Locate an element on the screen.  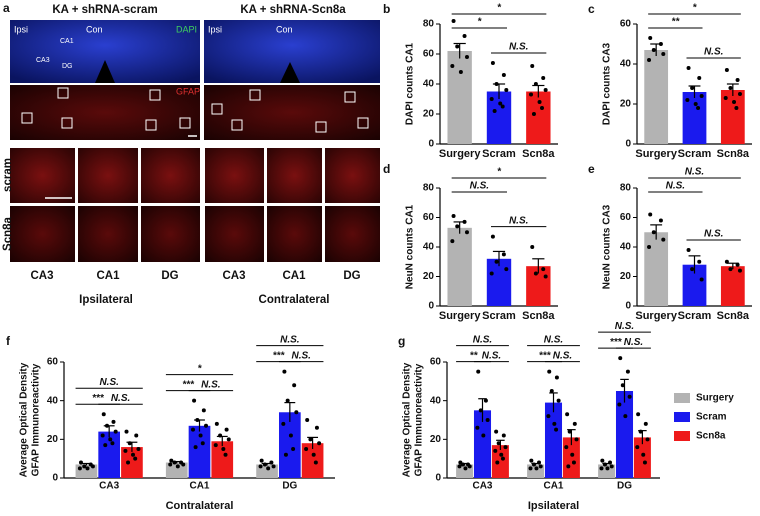
panel-letter: d is located at coordinates (386, 169).